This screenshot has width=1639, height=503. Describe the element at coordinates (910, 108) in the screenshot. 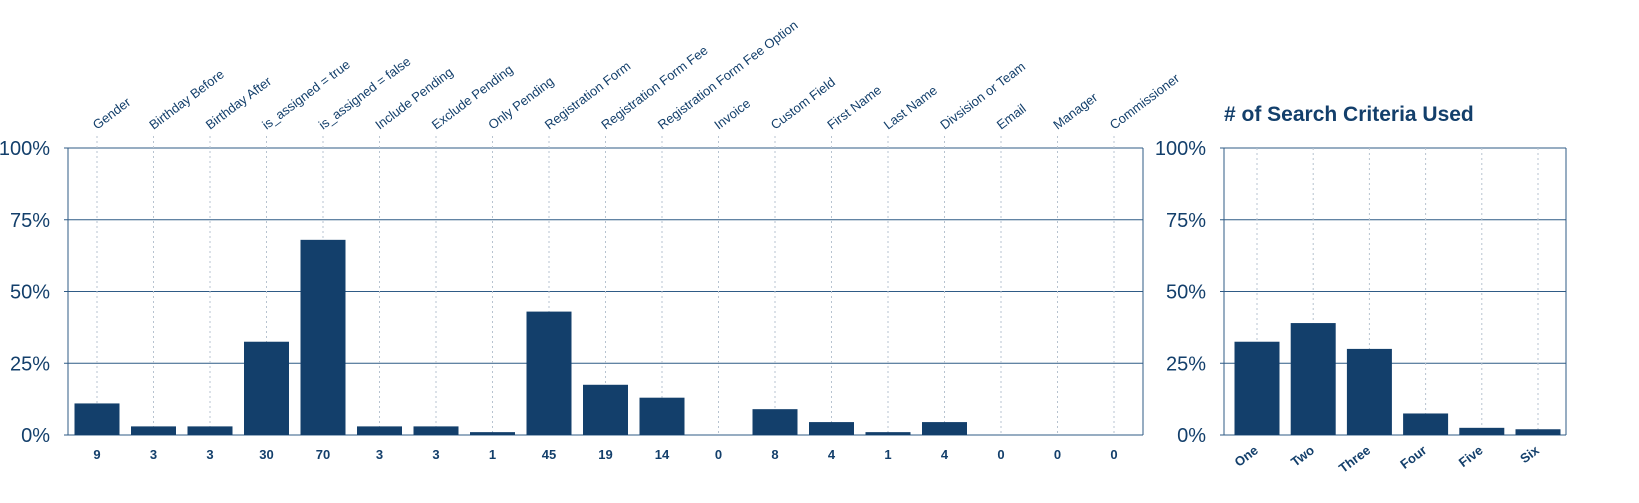

I see `chart1-category-label: Last Name` at that location.